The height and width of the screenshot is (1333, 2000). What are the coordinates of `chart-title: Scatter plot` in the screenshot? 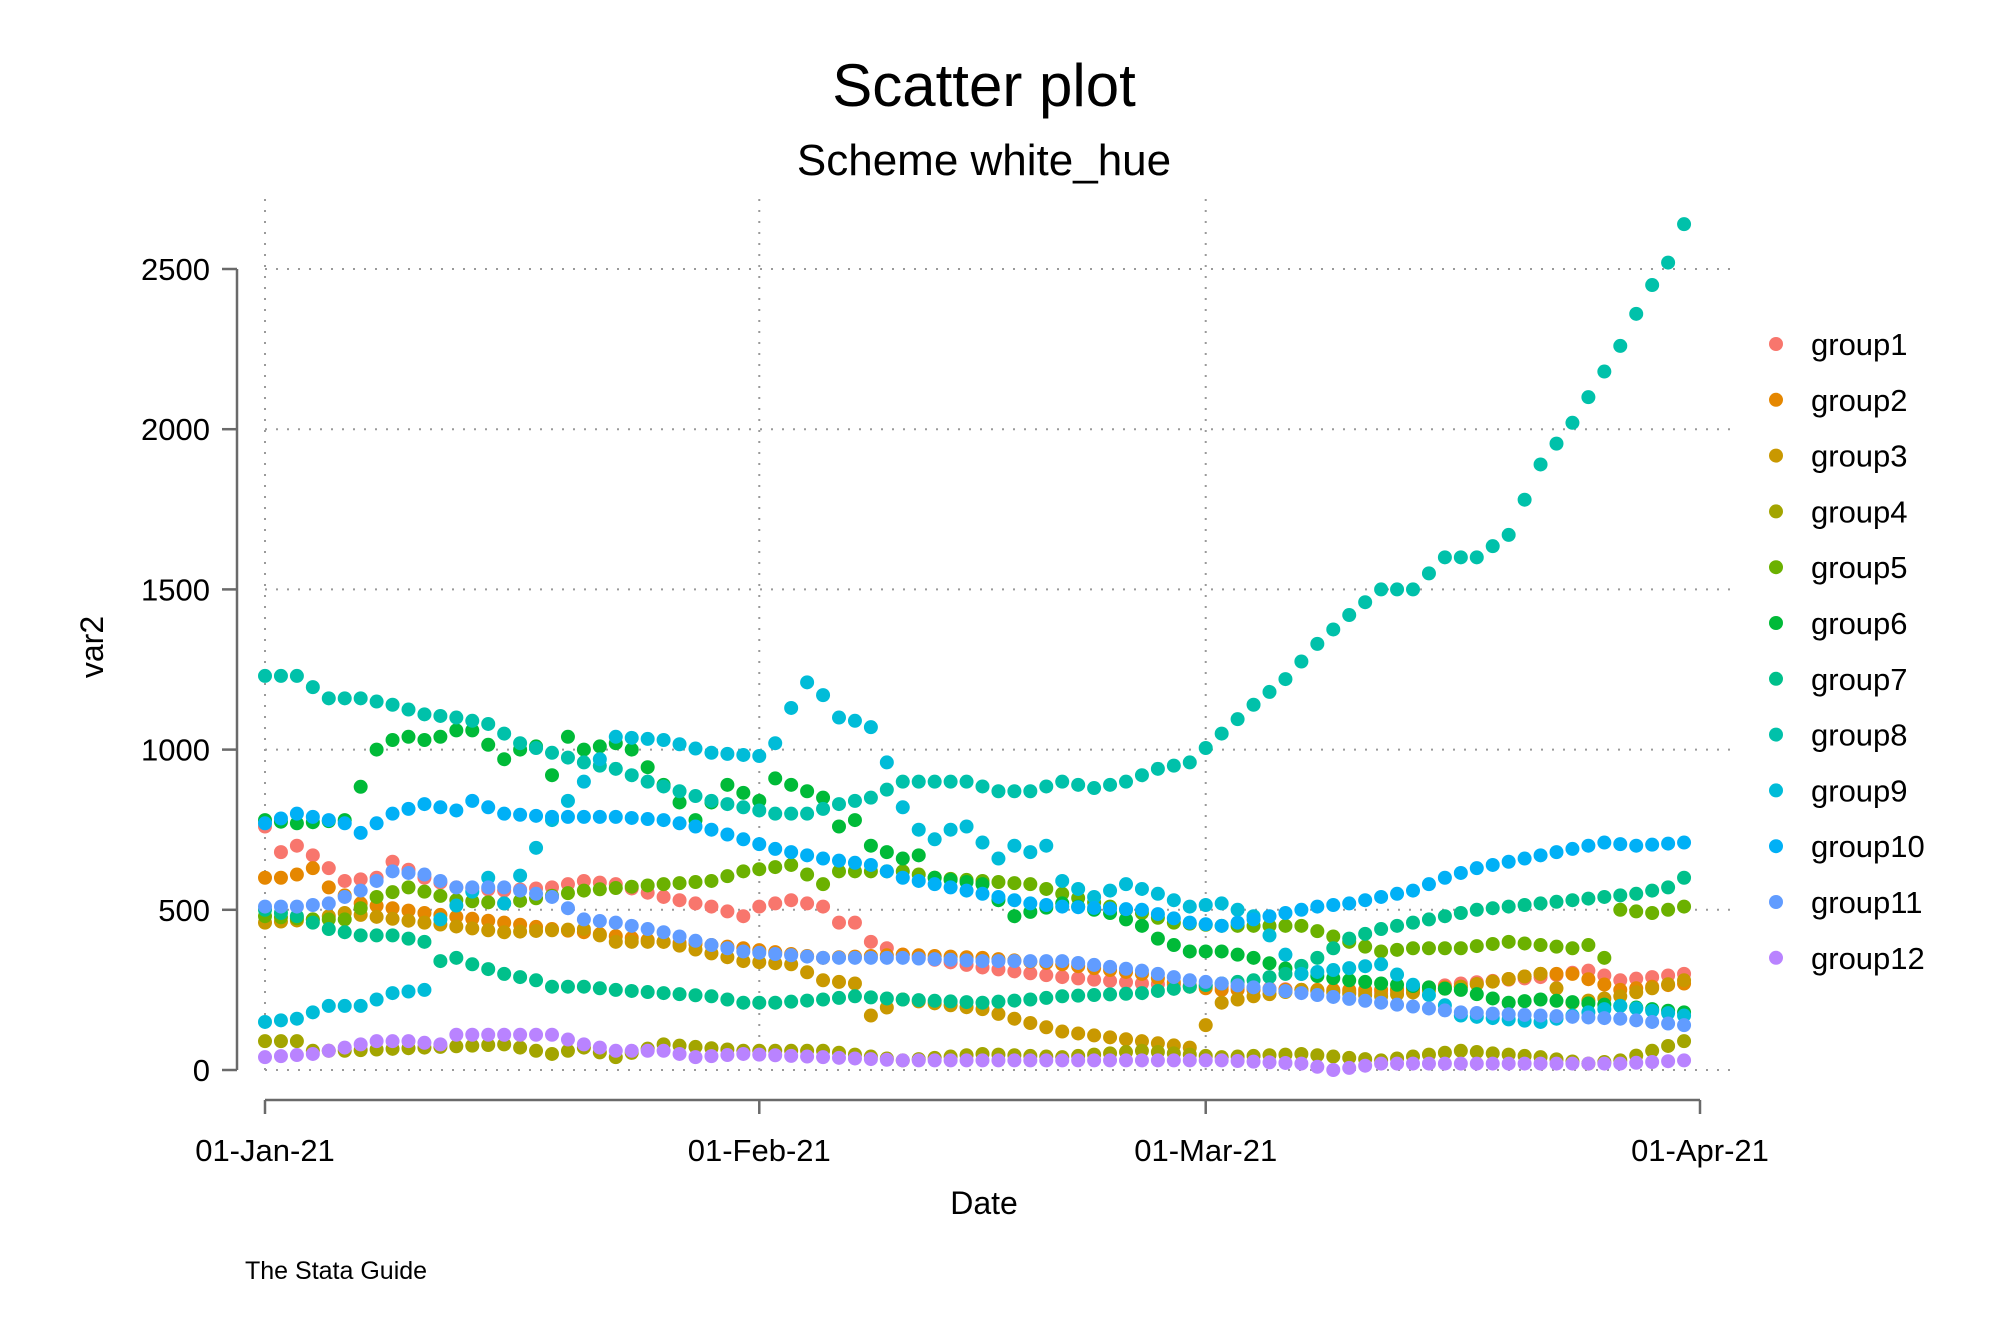 It's located at (984, 85).